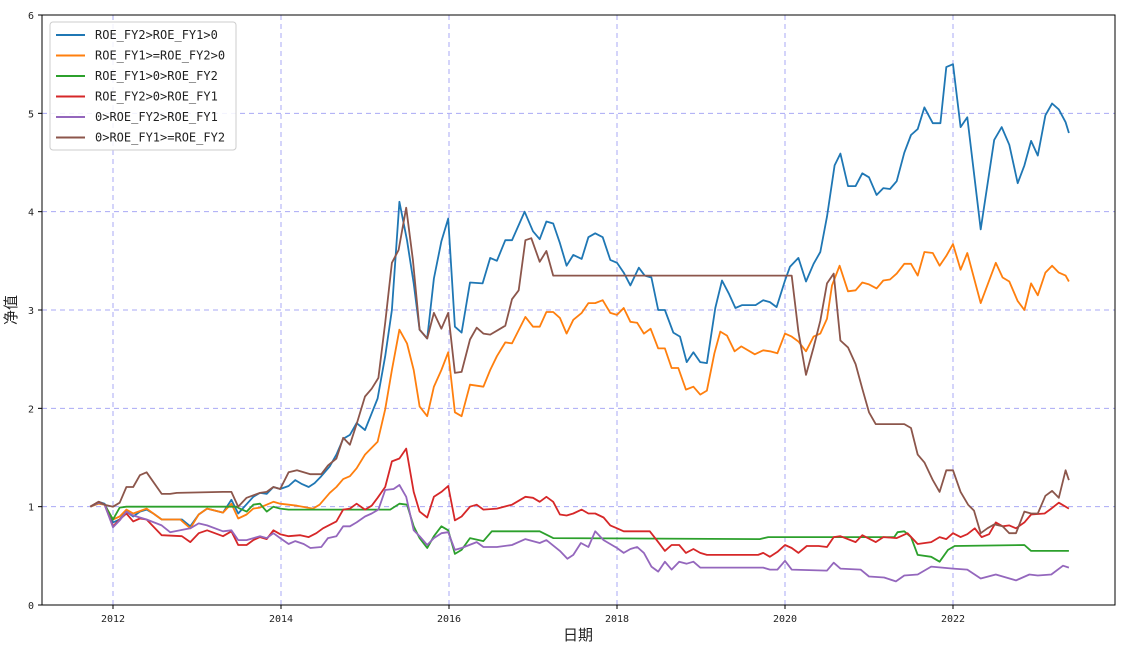 Image resolution: width=1122 pixels, height=645 pixels. I want to click on x-tick-label: 2016, so click(449, 619).